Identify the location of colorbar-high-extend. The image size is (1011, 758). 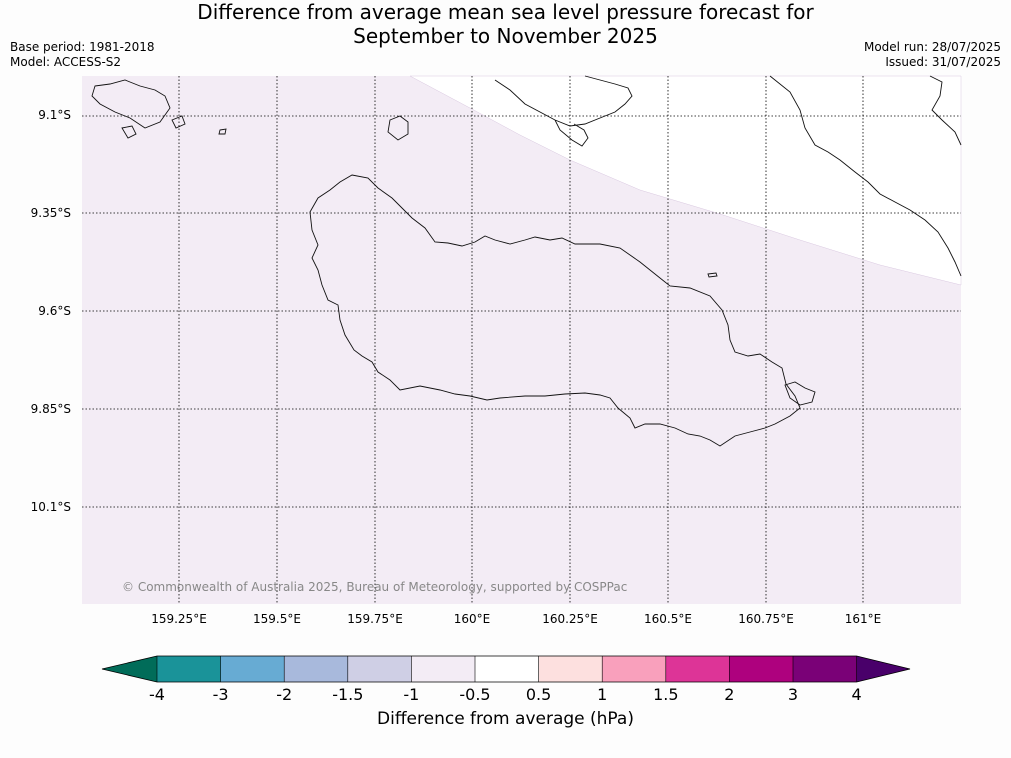
(883, 669).